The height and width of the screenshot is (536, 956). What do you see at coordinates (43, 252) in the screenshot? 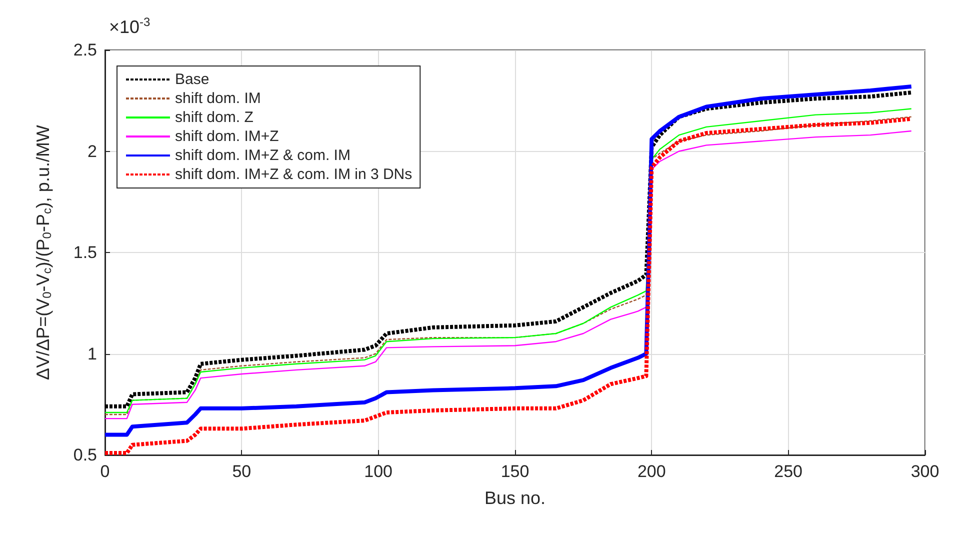
I see `text: ΔV/ΔP=(V0-Vc)/(P0-Pc), p.u./MW` at bounding box center [43, 252].